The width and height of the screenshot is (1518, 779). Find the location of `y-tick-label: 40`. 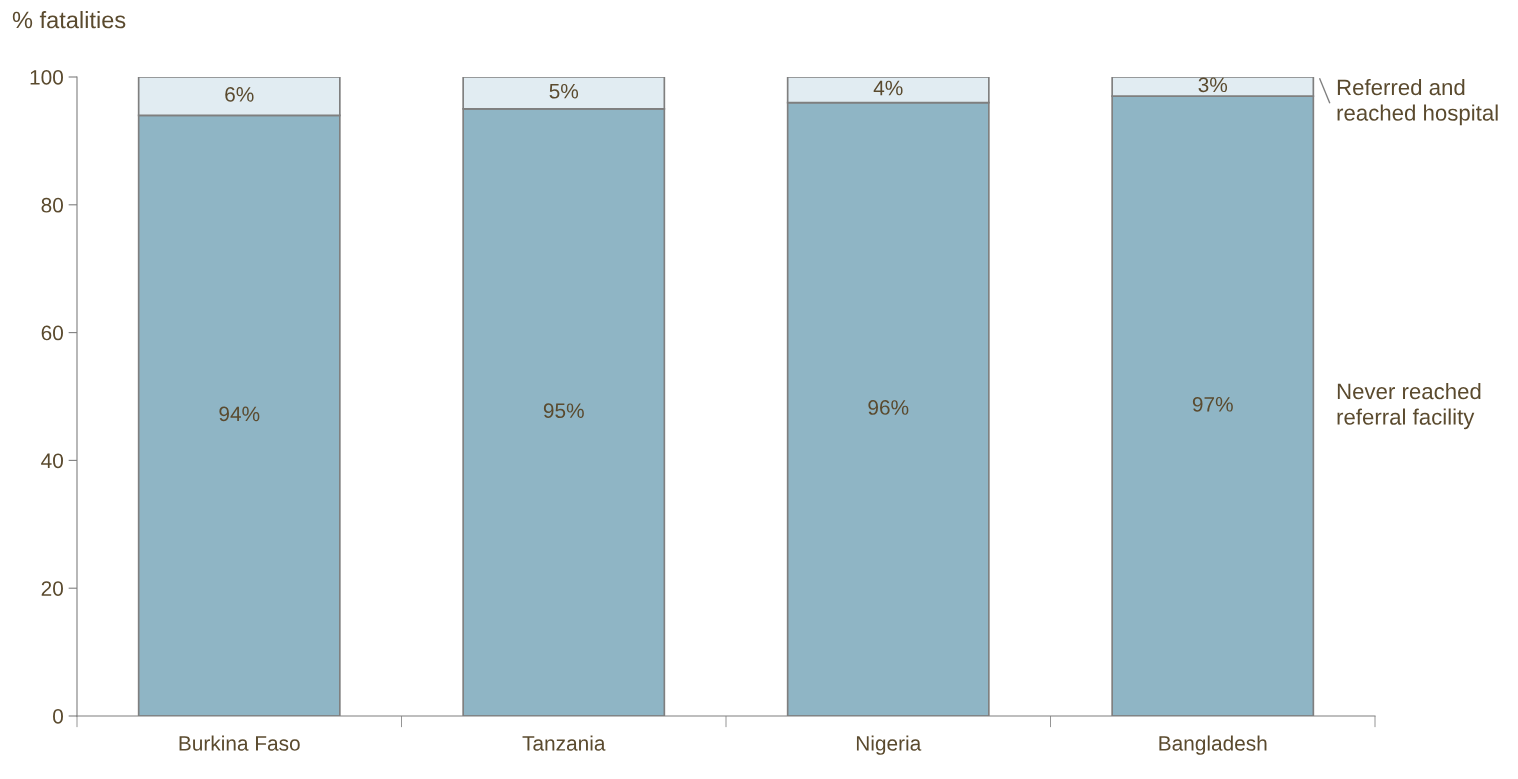

y-tick-label: 40 is located at coordinates (52, 461).